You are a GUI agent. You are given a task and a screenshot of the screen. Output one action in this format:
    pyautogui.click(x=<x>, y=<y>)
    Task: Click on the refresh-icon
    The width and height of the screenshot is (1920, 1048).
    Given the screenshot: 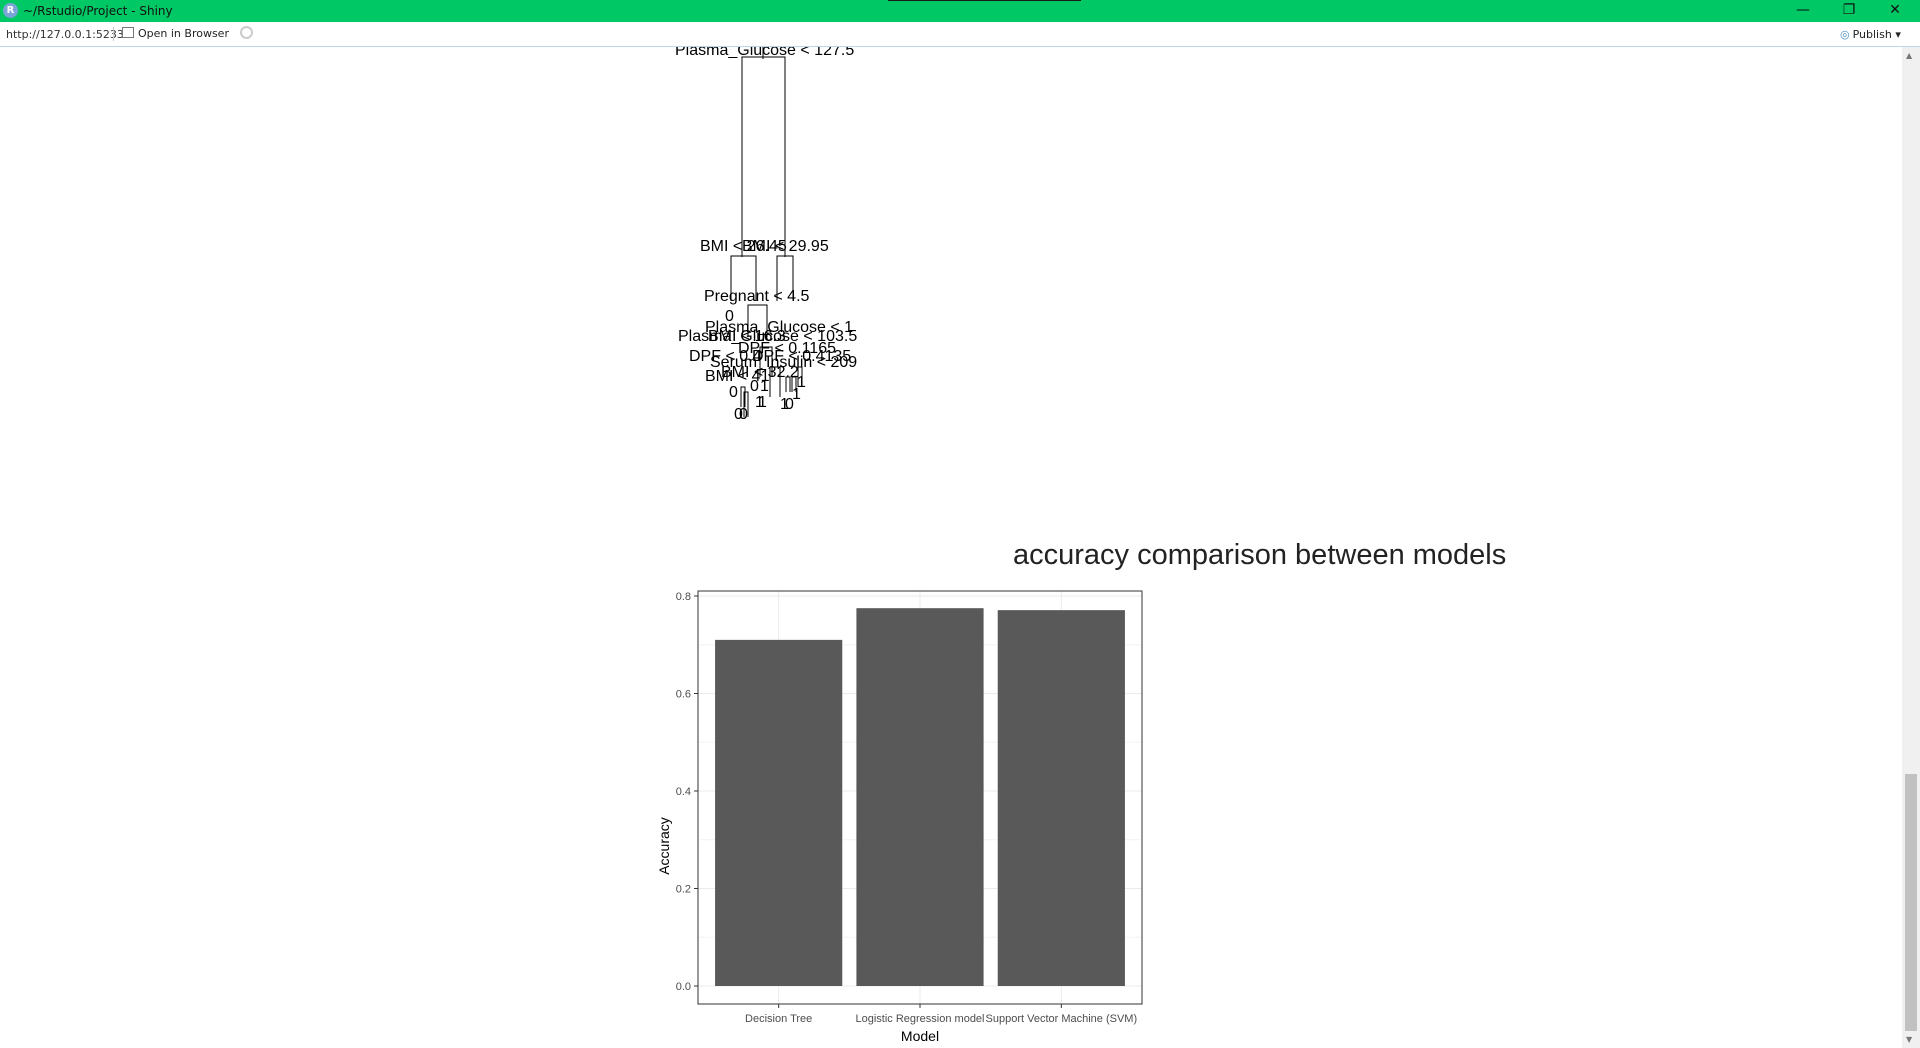 What is the action you would take?
    pyautogui.click(x=246, y=32)
    